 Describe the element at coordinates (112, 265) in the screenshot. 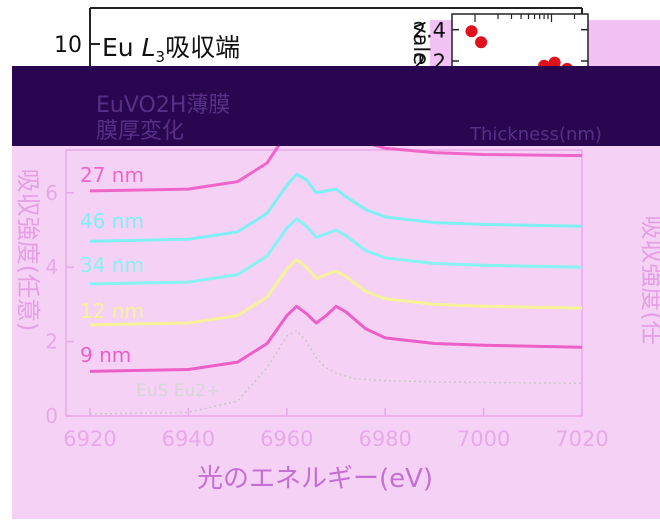

I see `series-label: 34 nm` at that location.